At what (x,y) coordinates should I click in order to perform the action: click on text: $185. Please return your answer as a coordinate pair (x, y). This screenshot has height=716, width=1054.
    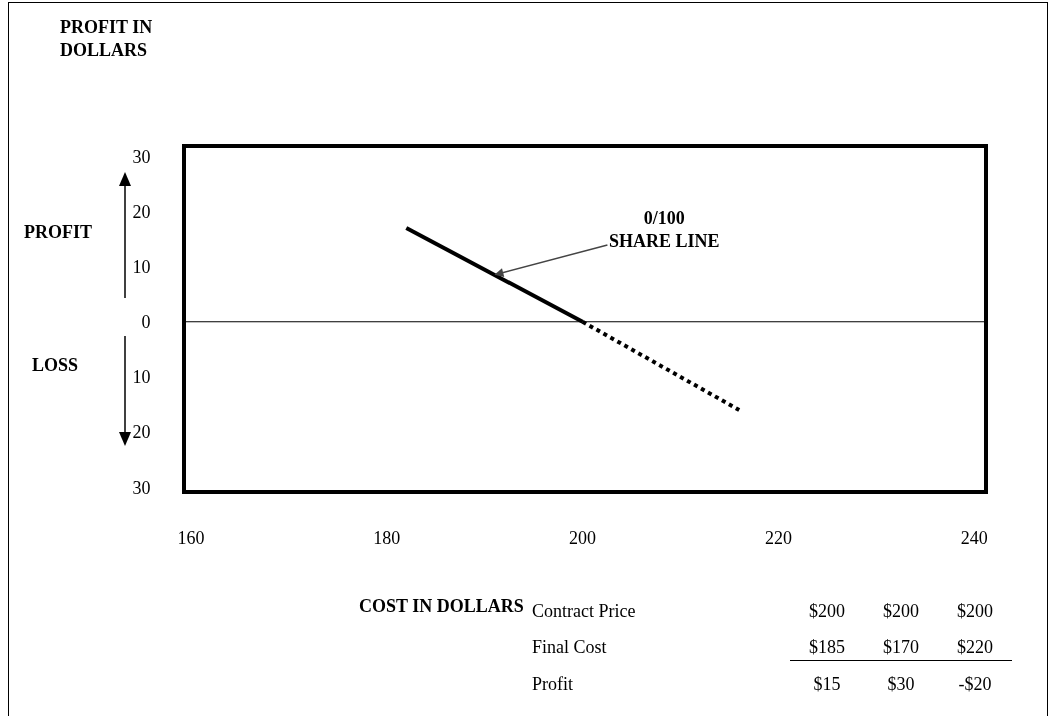
    Looking at the image, I should click on (827, 647).